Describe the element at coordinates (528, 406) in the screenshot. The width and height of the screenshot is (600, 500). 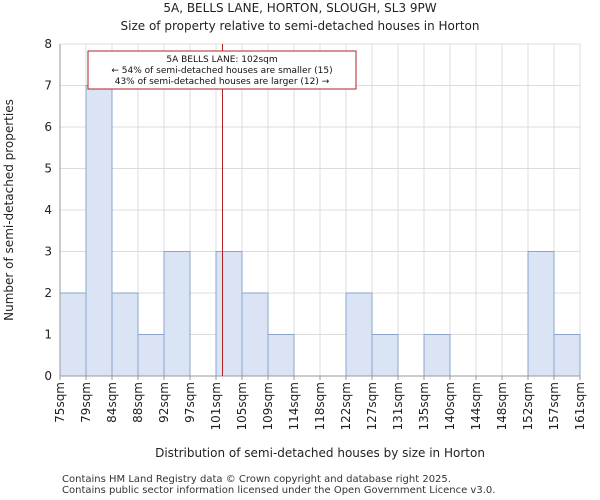
I see `x-tick-label: 152sqm` at that location.